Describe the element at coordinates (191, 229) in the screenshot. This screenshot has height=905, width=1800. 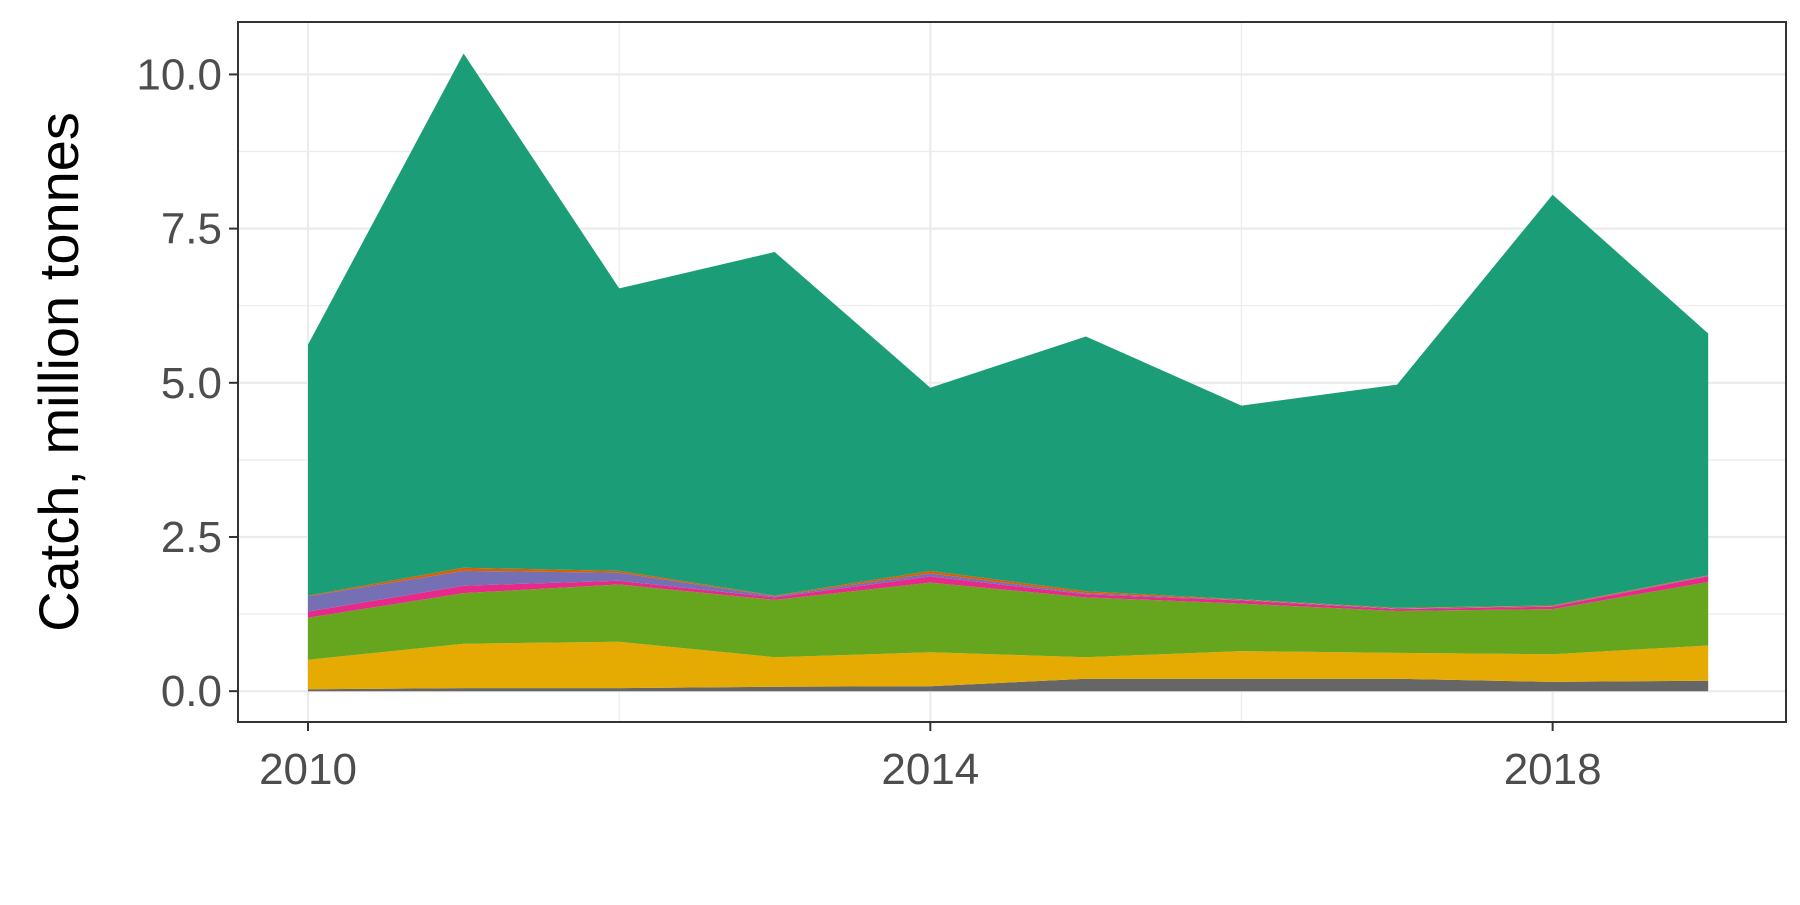
I see `y-tick-label: 7.5` at that location.